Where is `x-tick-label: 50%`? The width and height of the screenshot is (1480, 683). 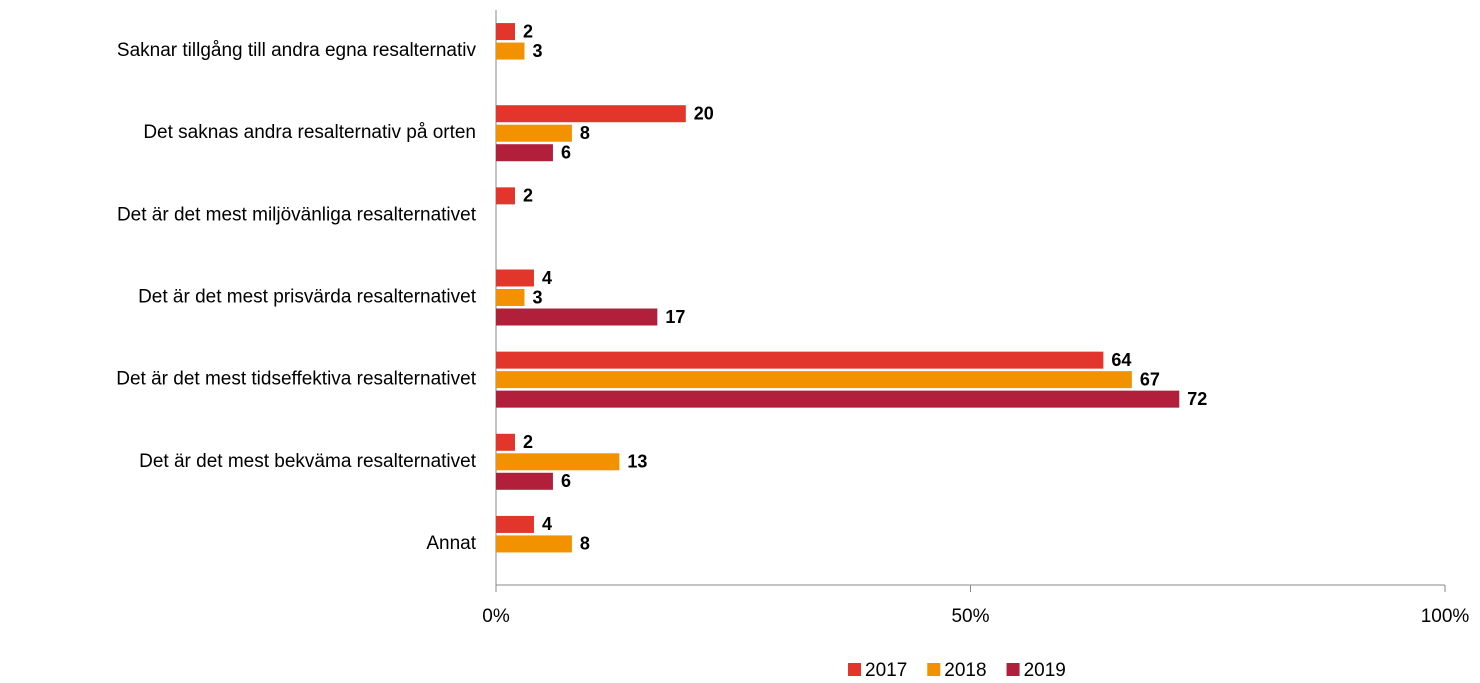 x-tick-label: 50% is located at coordinates (970, 616).